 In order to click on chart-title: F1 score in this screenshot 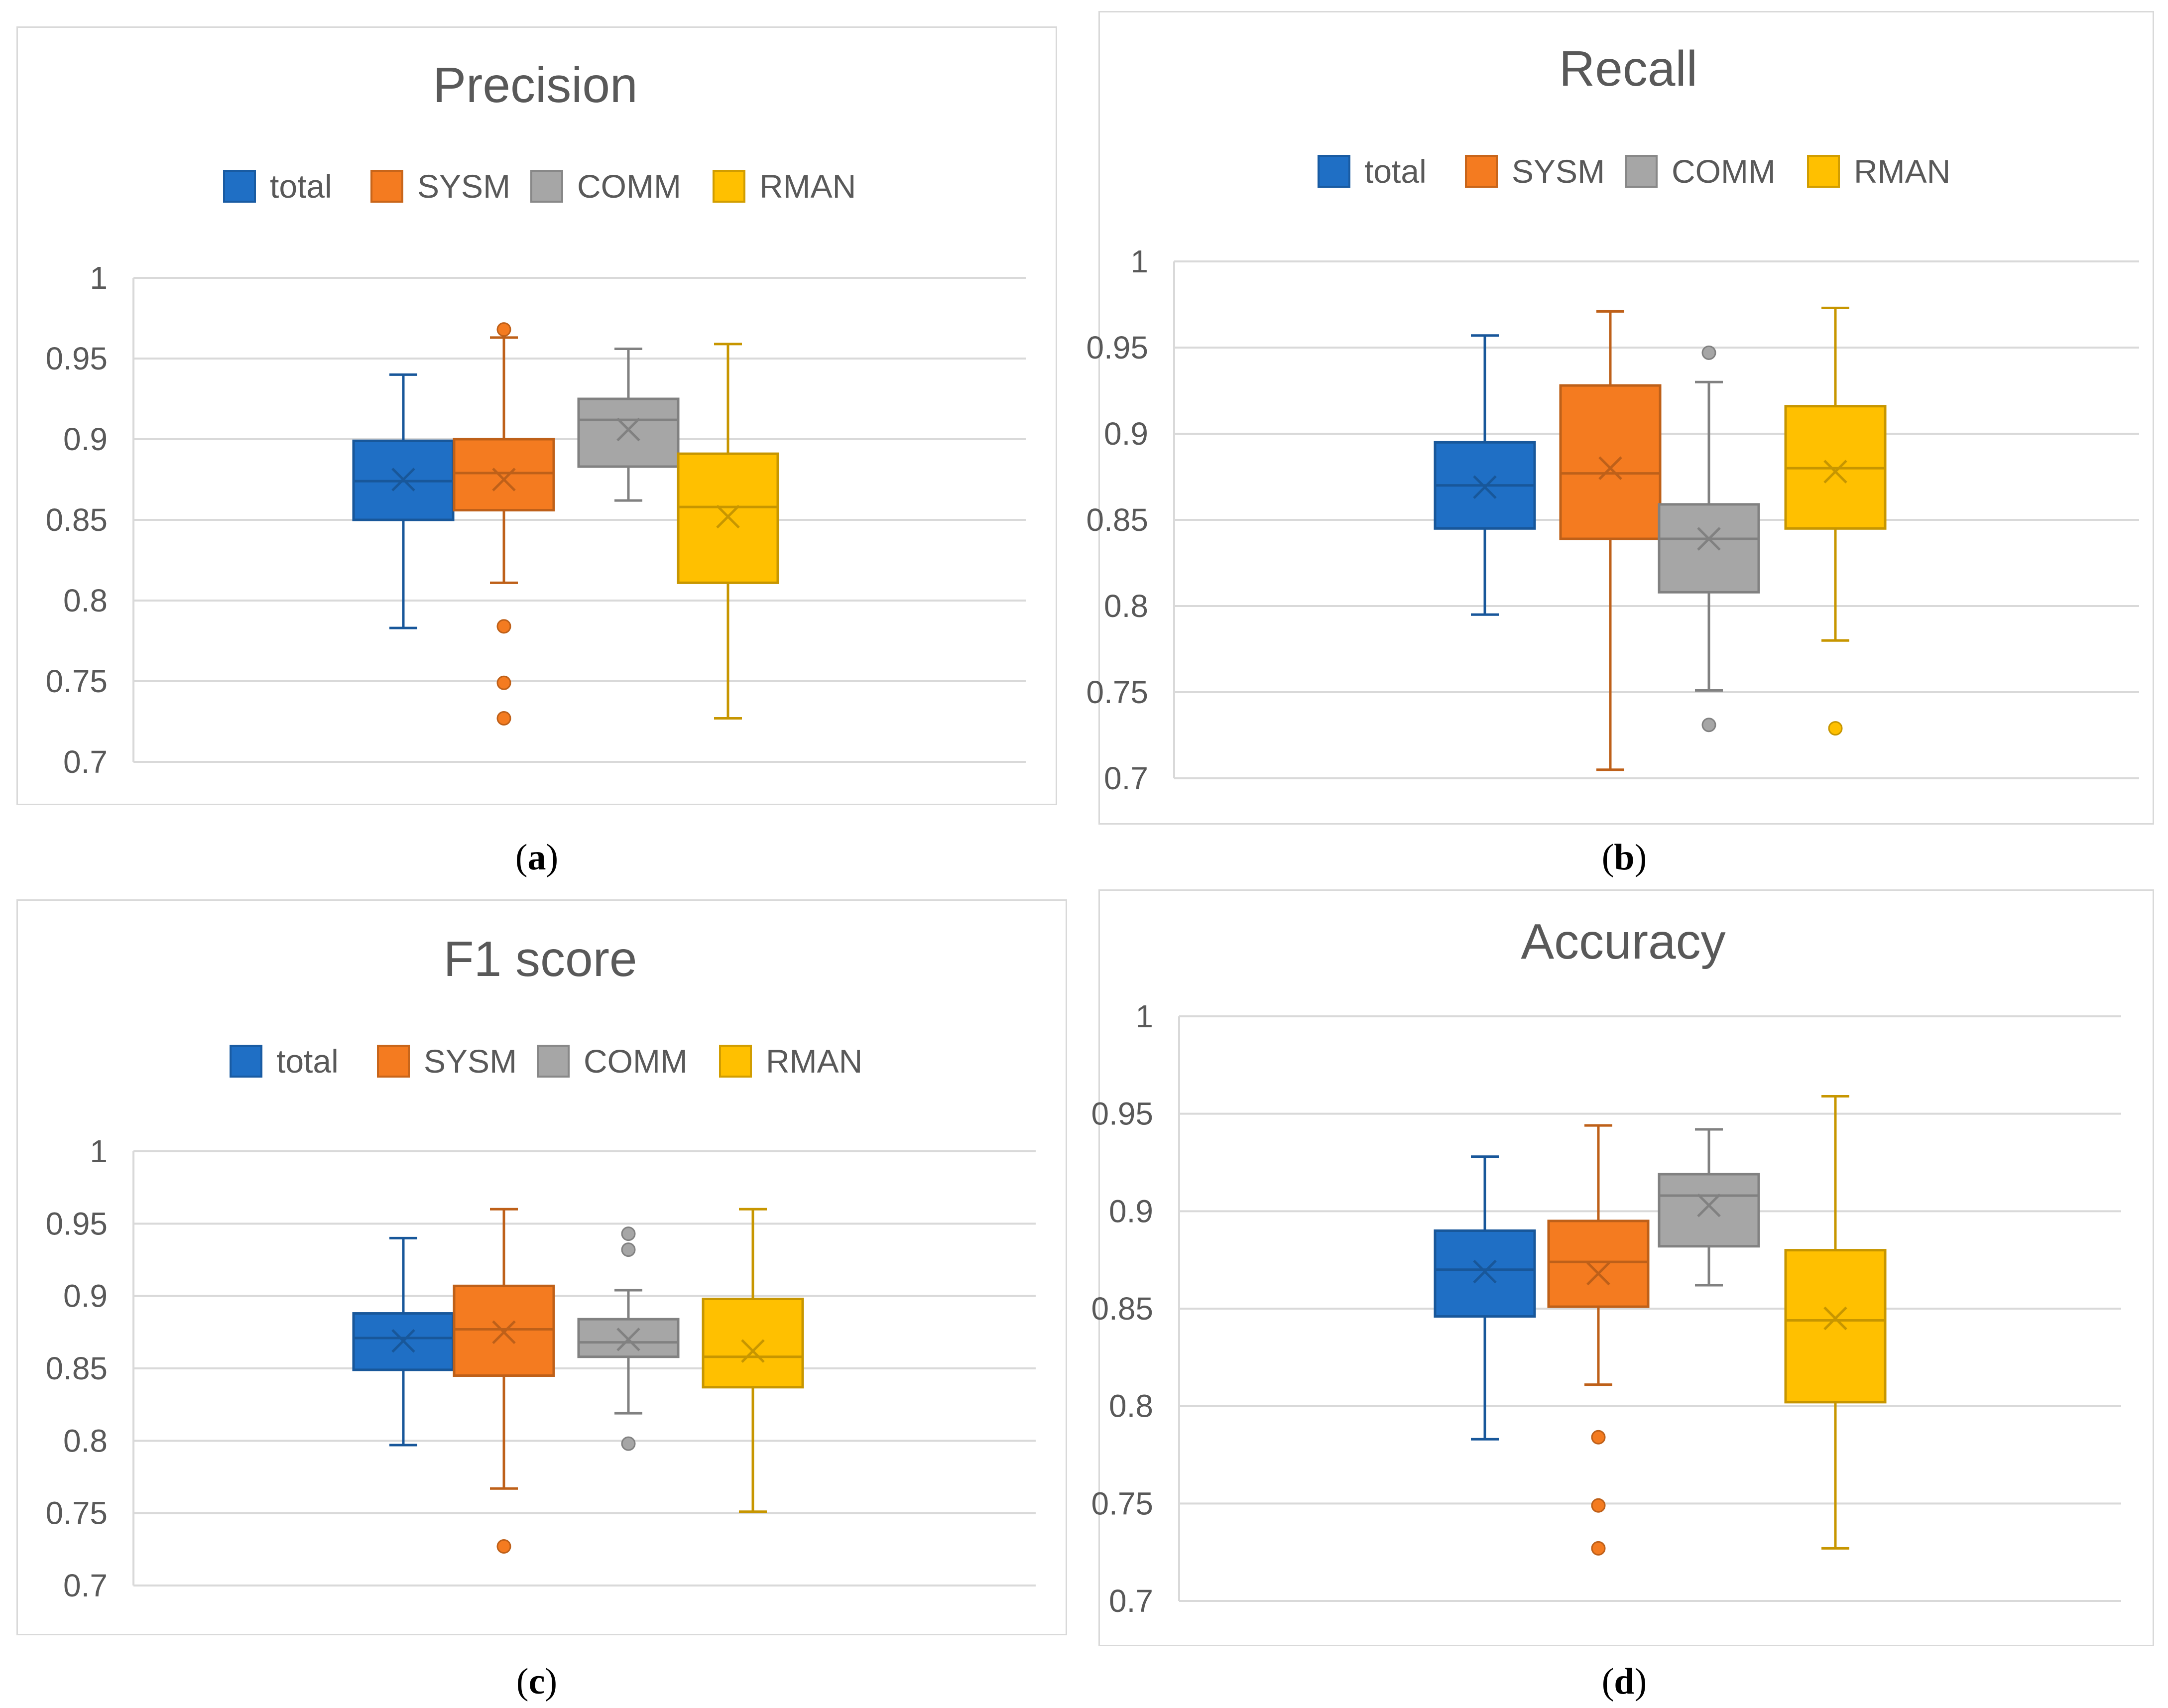, I will do `click(540, 959)`.